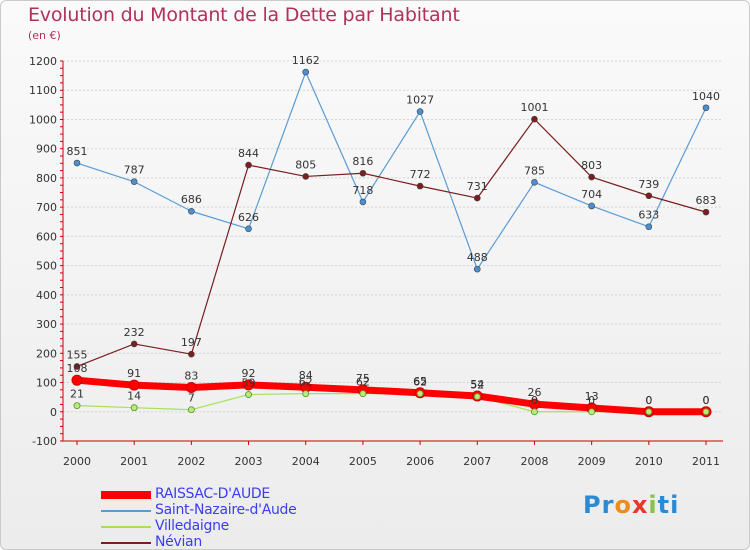  What do you see at coordinates (648, 215) in the screenshot?
I see `data-label: 633` at bounding box center [648, 215].